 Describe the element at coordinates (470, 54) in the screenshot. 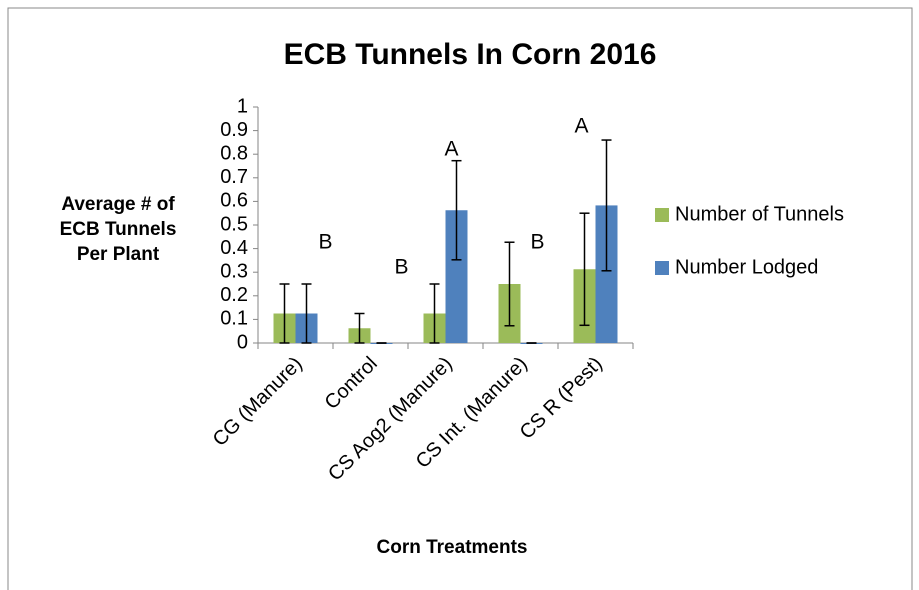

I see `chart-title: ECB Tunnels In Corn 2016` at that location.